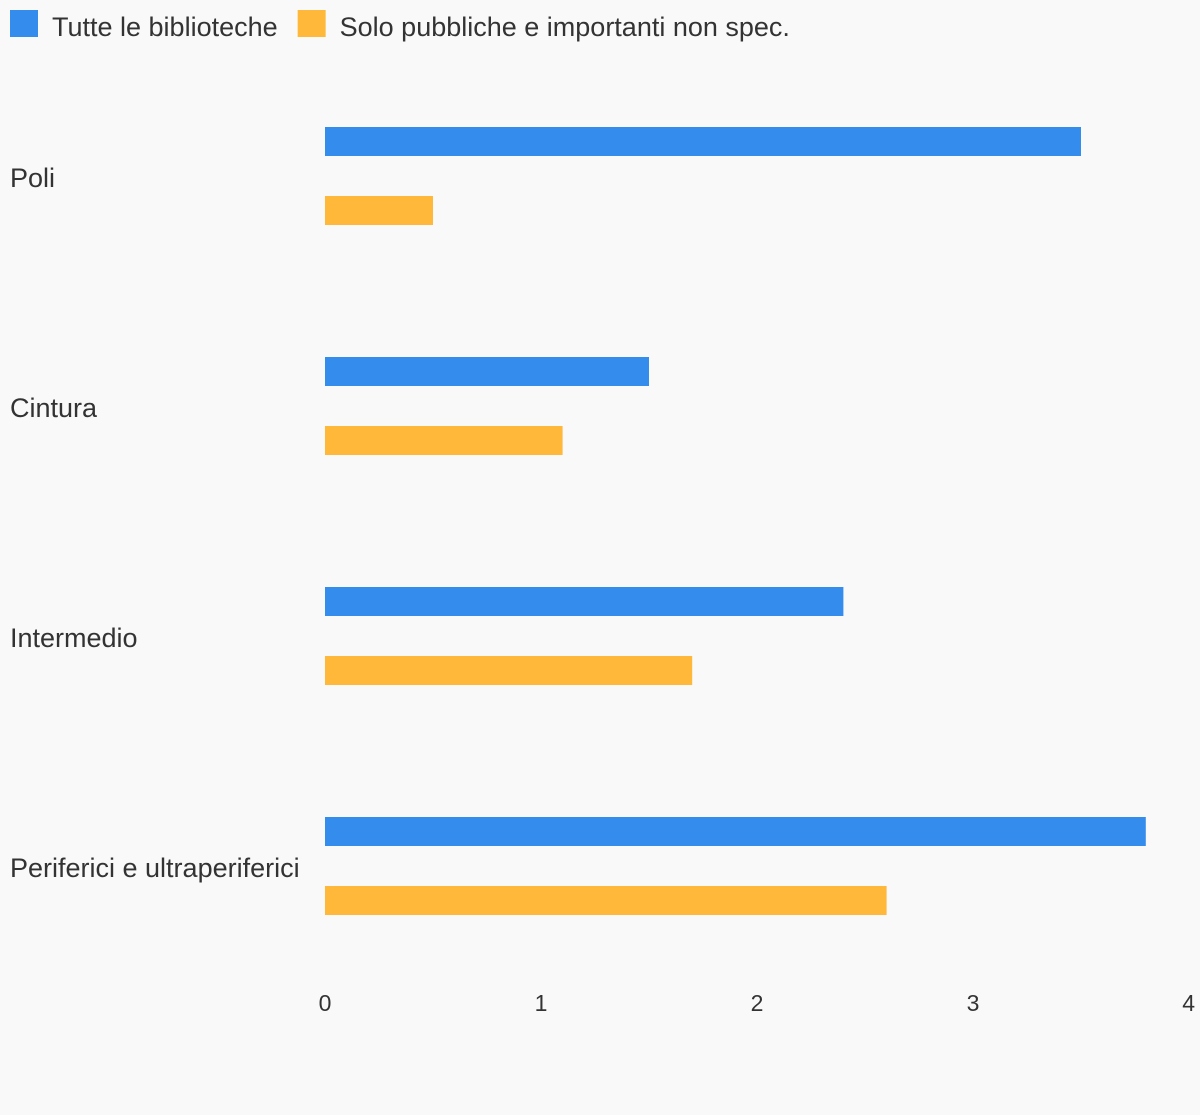  What do you see at coordinates (541, 1003) in the screenshot?
I see `x-tick-label-1: 1` at bounding box center [541, 1003].